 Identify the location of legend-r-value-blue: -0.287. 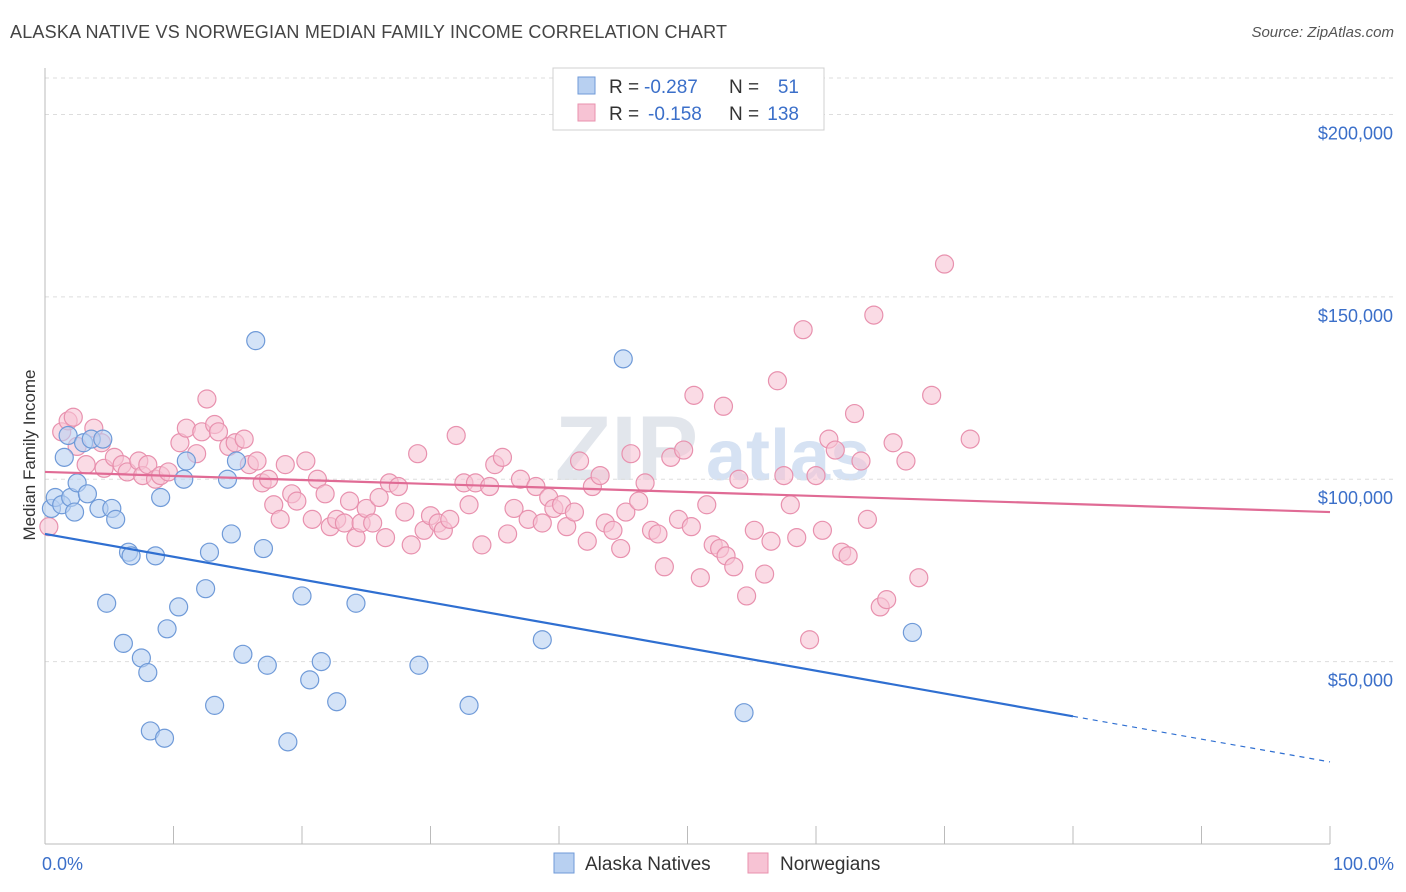
(671, 87).